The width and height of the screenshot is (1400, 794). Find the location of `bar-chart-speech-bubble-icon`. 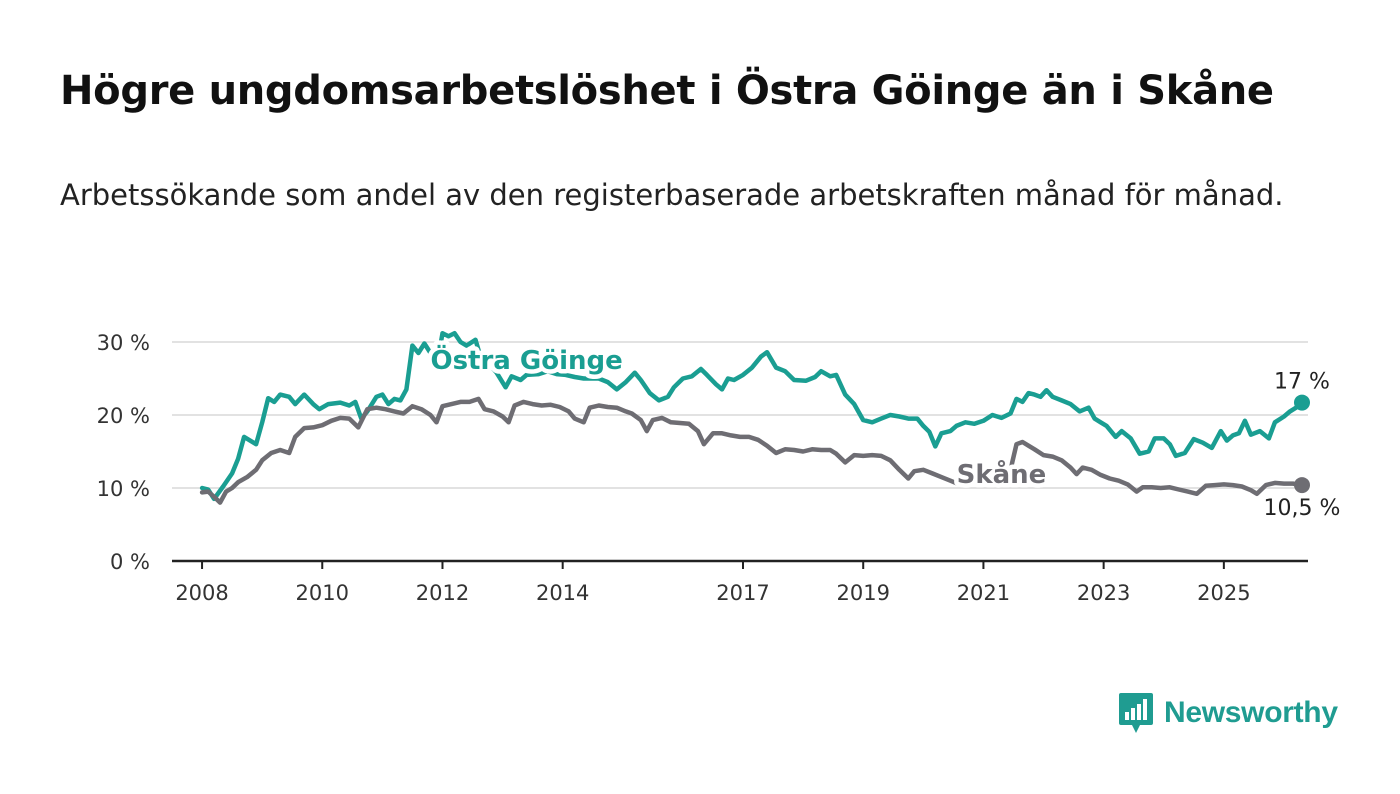

bar-chart-speech-bubble-icon is located at coordinates (1136, 713).